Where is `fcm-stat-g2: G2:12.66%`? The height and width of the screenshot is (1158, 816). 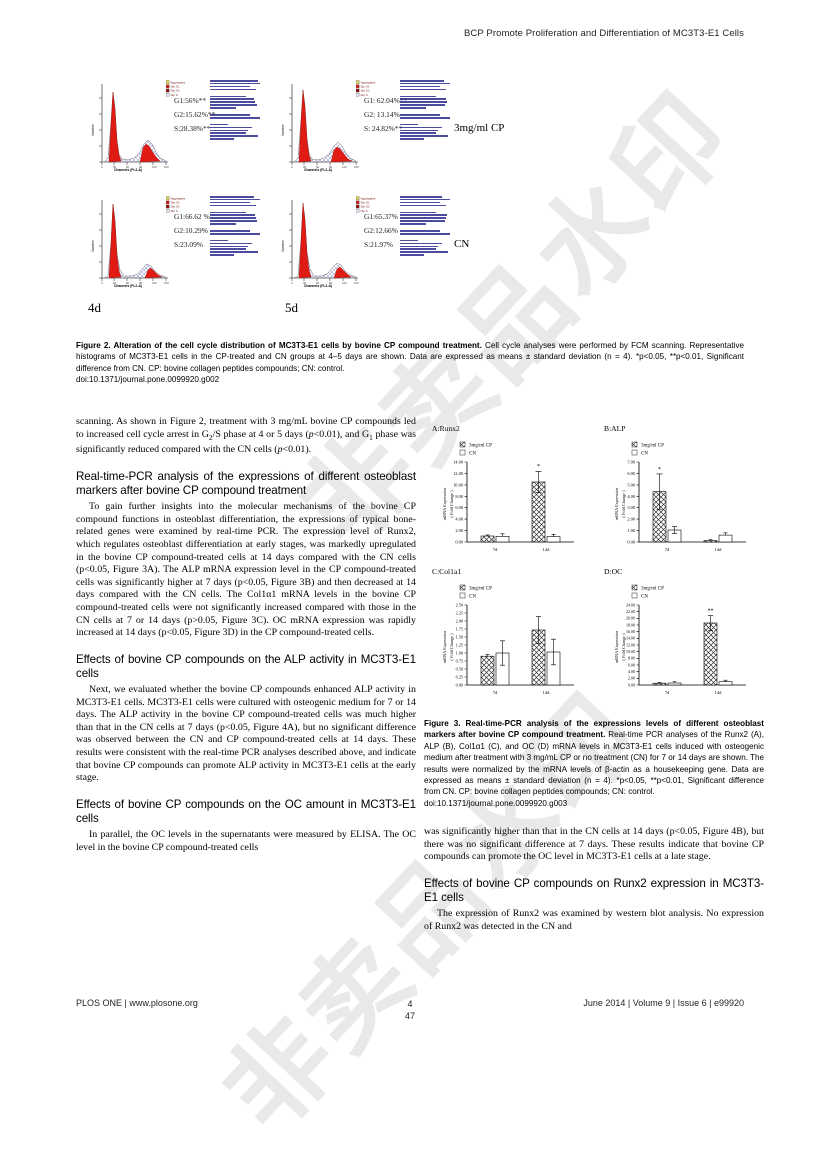 fcm-stat-g2: G2:12.66% is located at coordinates (381, 230).